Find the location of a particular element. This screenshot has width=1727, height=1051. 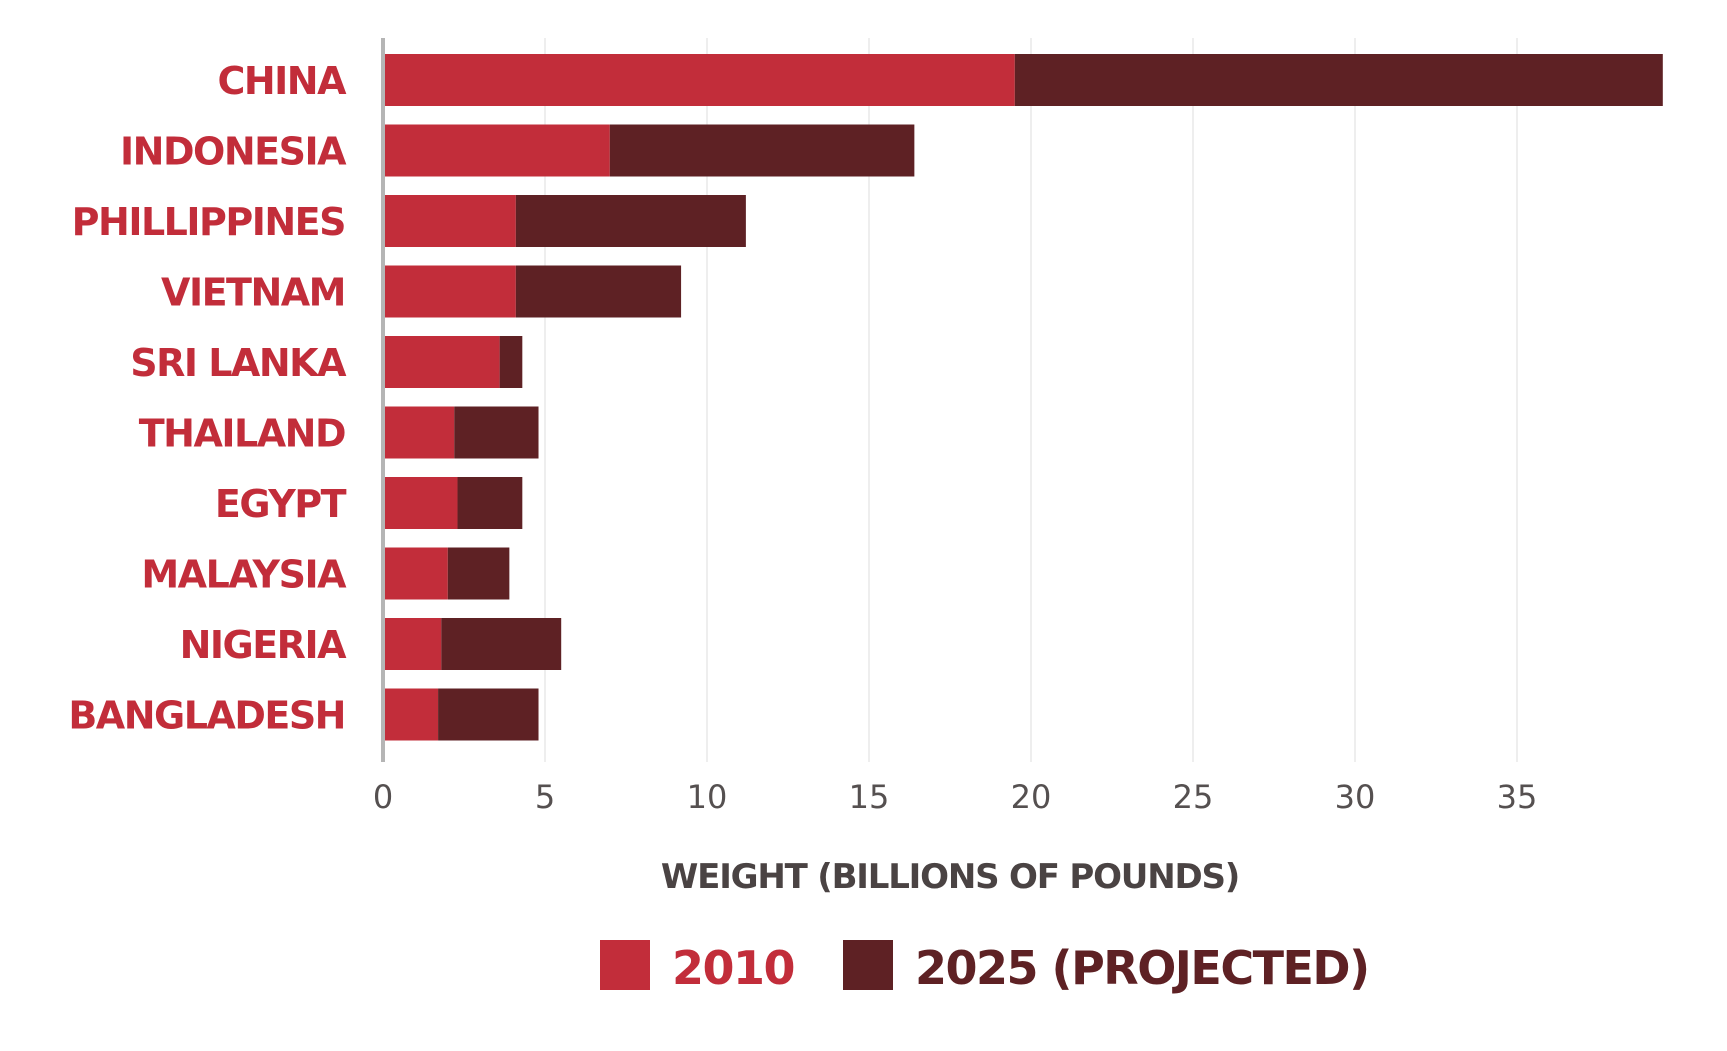

x-axis-title: WEIGHT (BILLIONS OF POUNDS) is located at coordinates (950, 877).